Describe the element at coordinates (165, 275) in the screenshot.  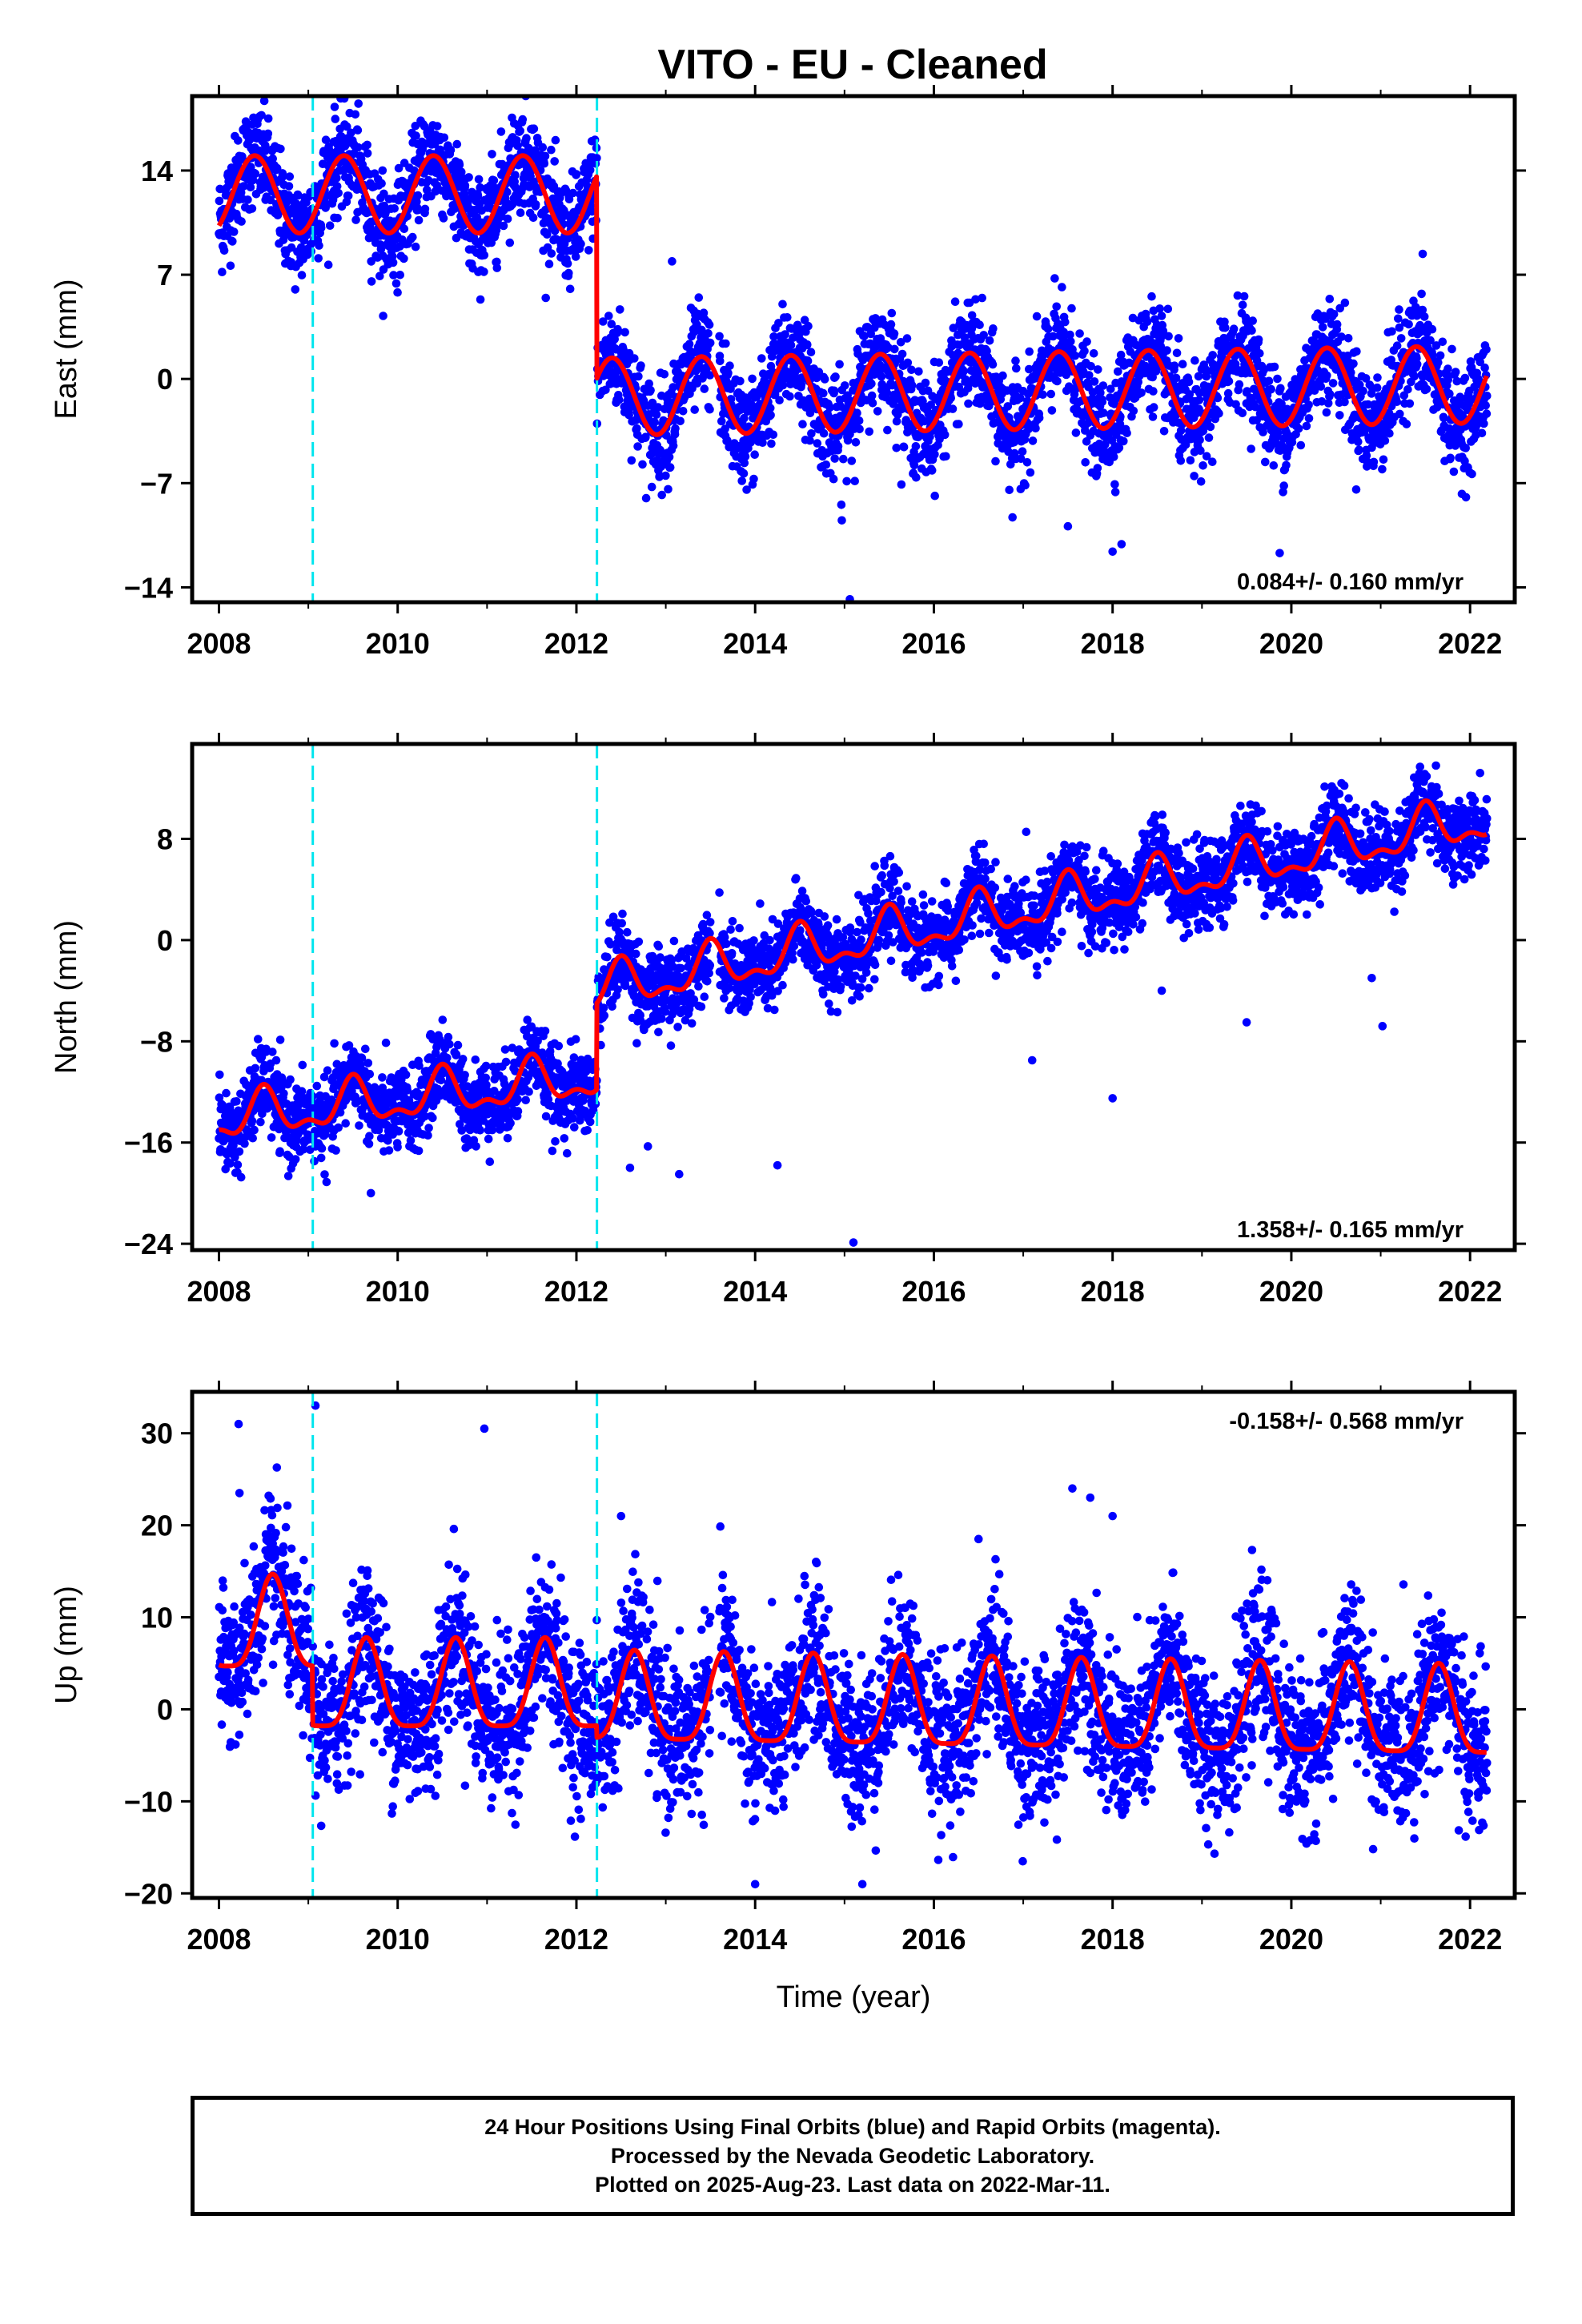
I see `y-tick-label: 7` at that location.